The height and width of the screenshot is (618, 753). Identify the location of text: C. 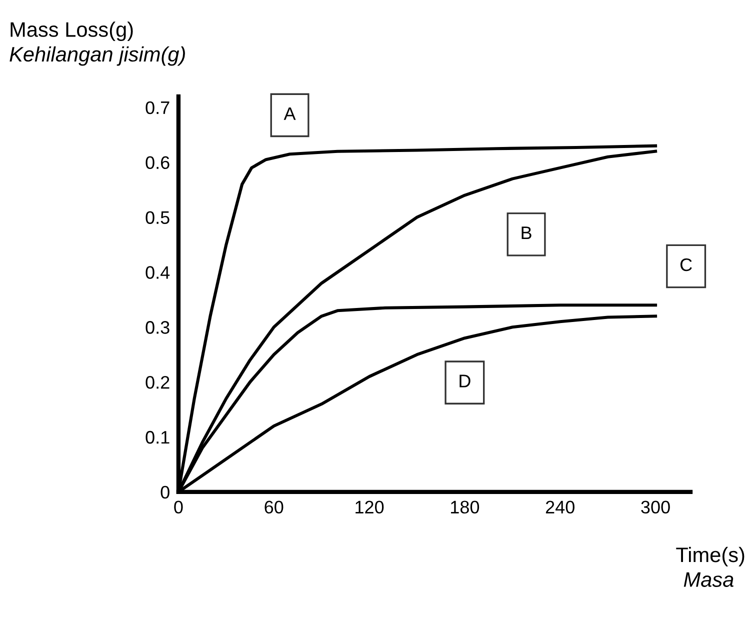
(686, 265).